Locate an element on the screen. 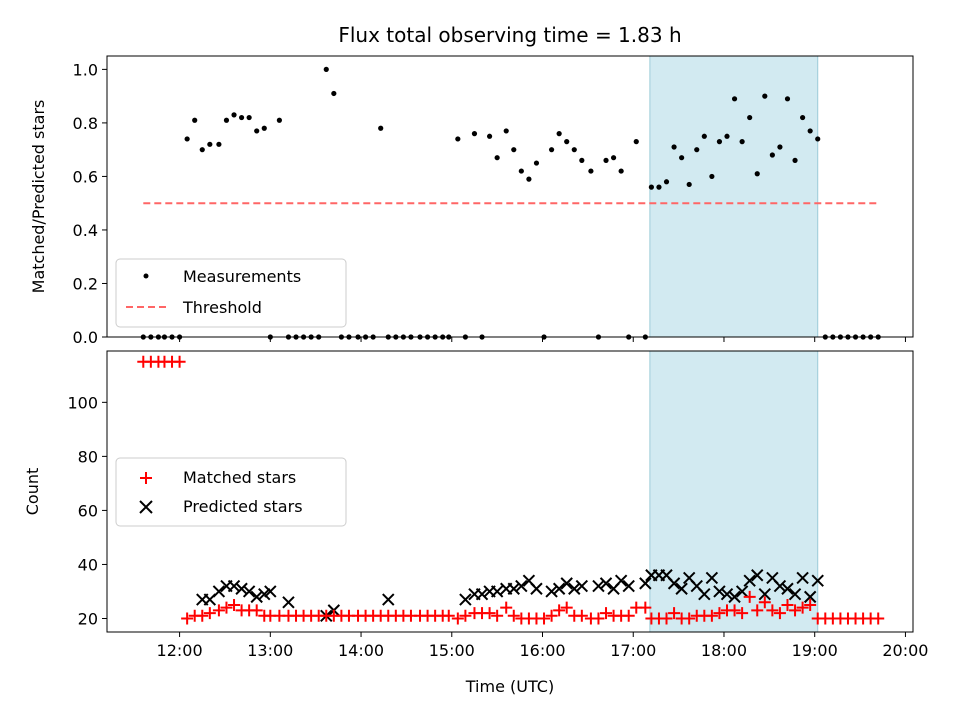  bottom-legend: Matched stars Predicted stars is located at coordinates (231, 492).